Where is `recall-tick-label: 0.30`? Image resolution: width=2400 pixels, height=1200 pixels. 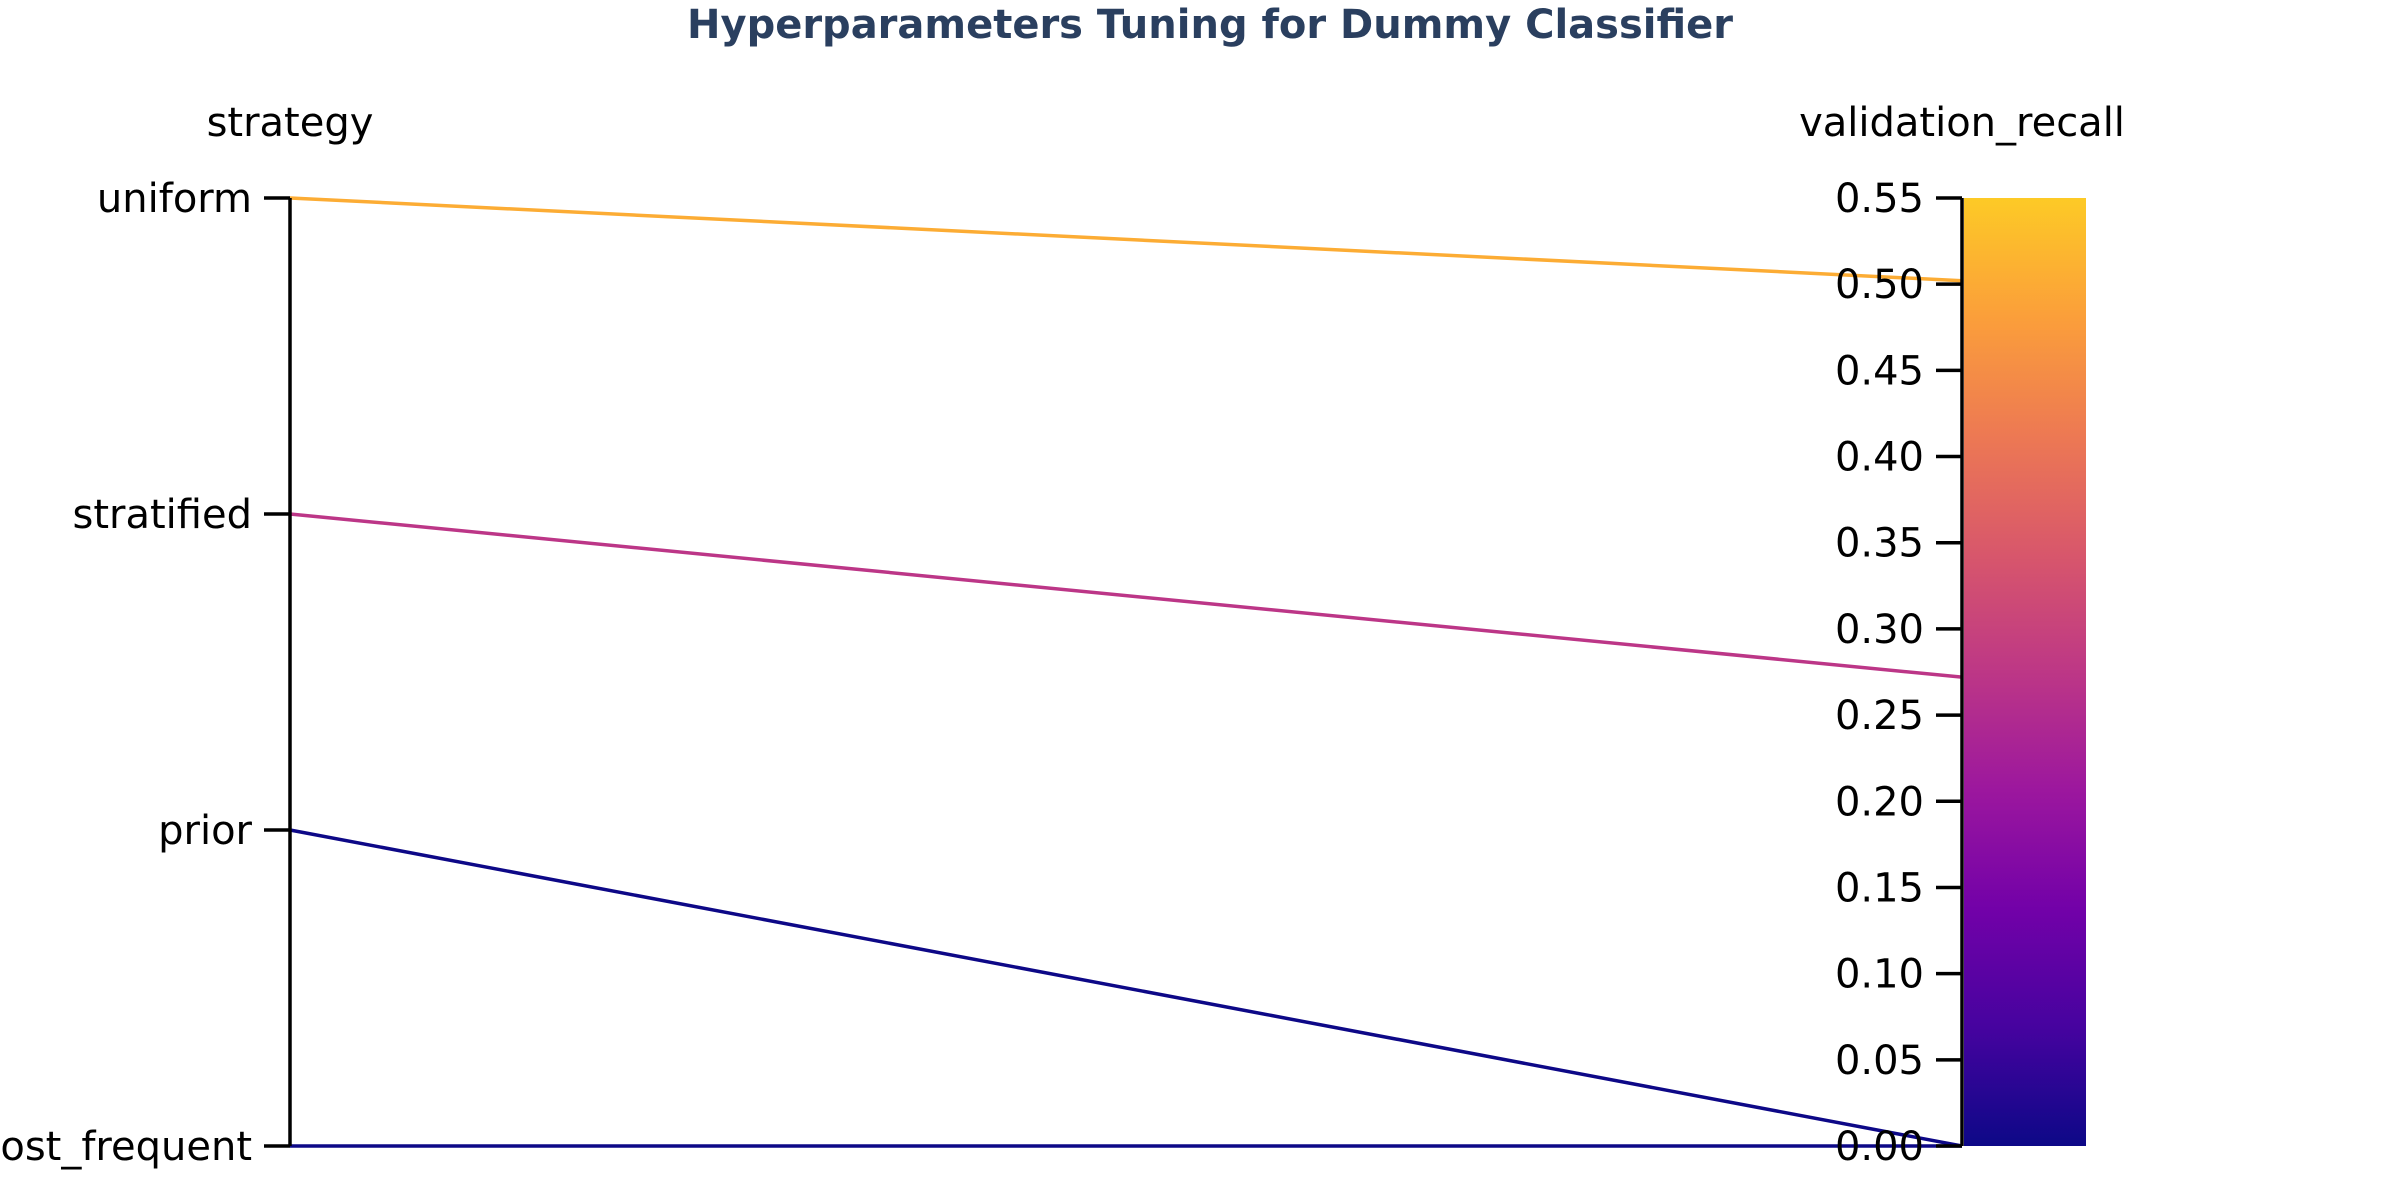
recall-tick-label: 0.30 is located at coordinates (1879, 630).